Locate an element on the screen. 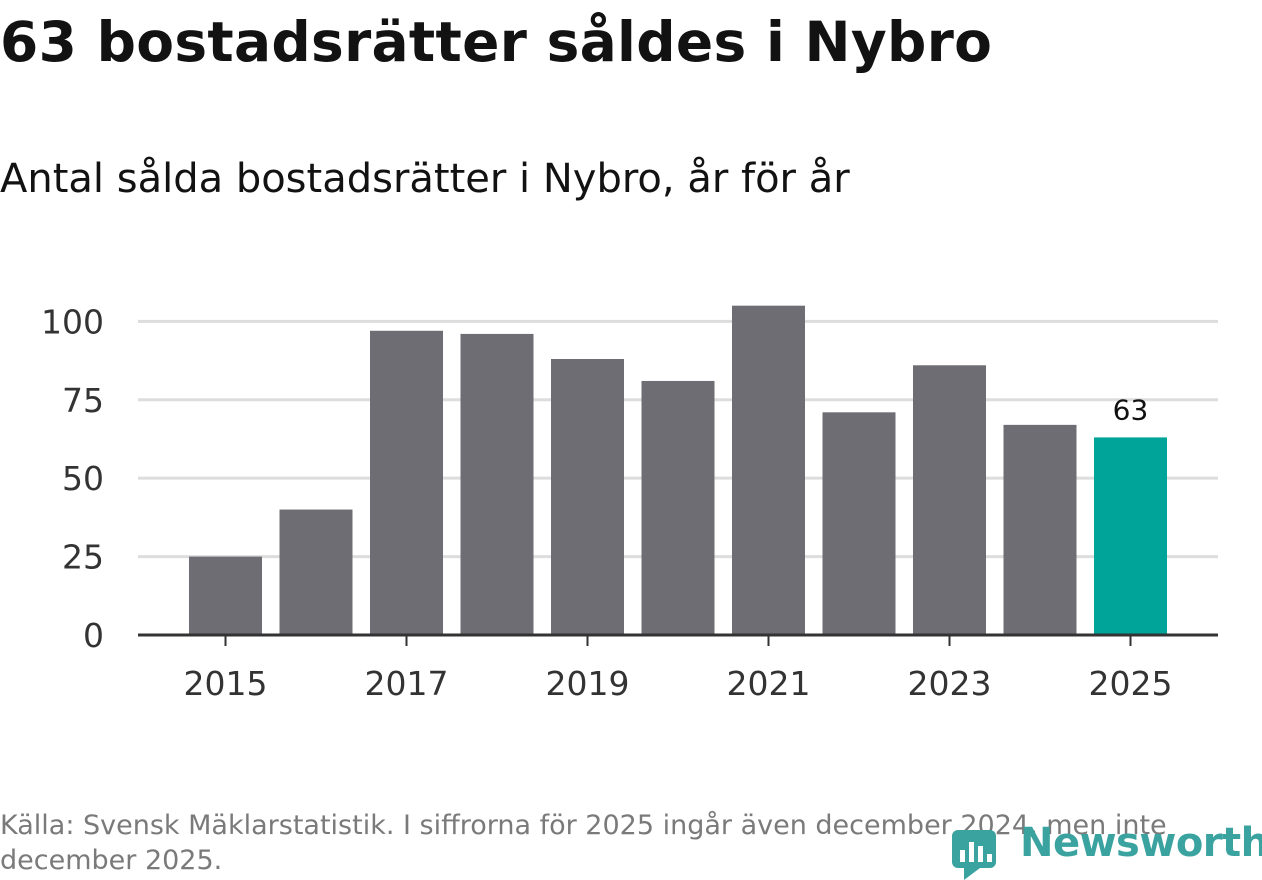  x-tick-label: 2017 is located at coordinates (407, 683).